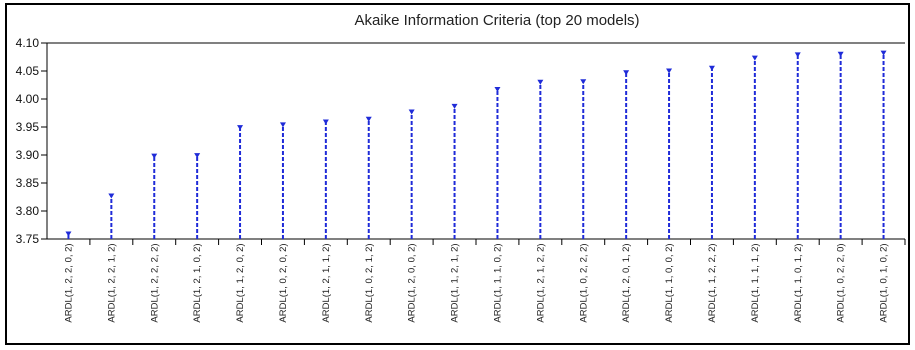 The height and width of the screenshot is (350, 915). I want to click on y-tick-label: 3.85, so click(28, 183).